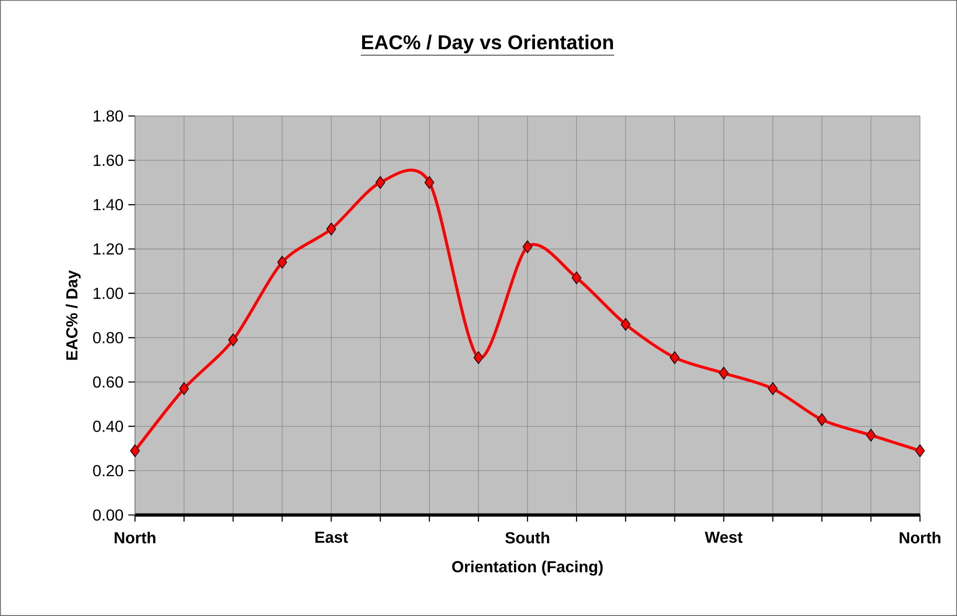 The height and width of the screenshot is (616, 957). Describe the element at coordinates (108, 515) in the screenshot. I see `y-tick-label: 0.00` at that location.